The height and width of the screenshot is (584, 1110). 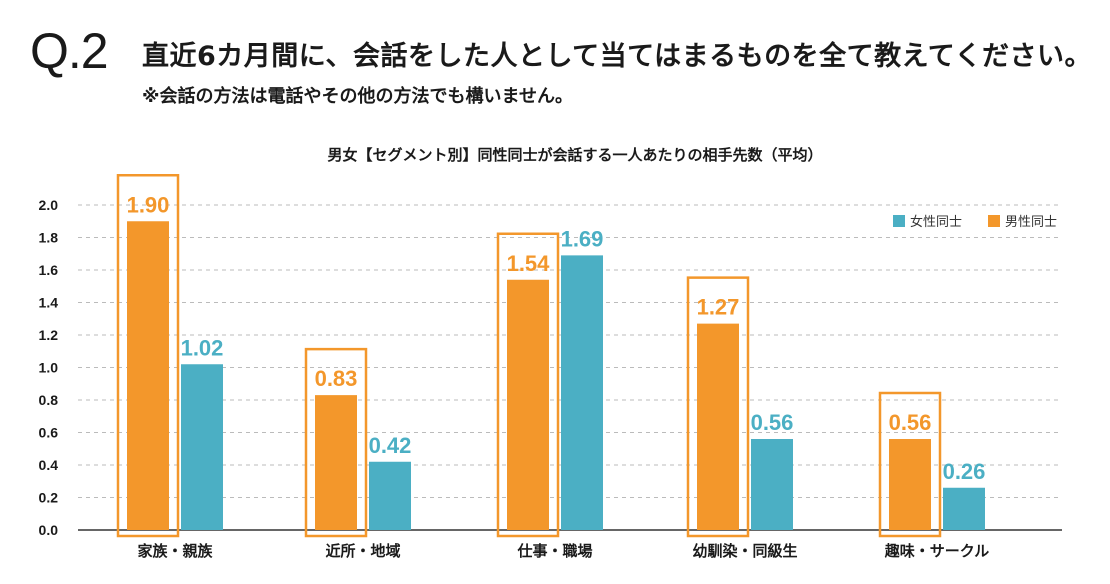 I want to click on data-label-male: 0.83, so click(x=336, y=378).